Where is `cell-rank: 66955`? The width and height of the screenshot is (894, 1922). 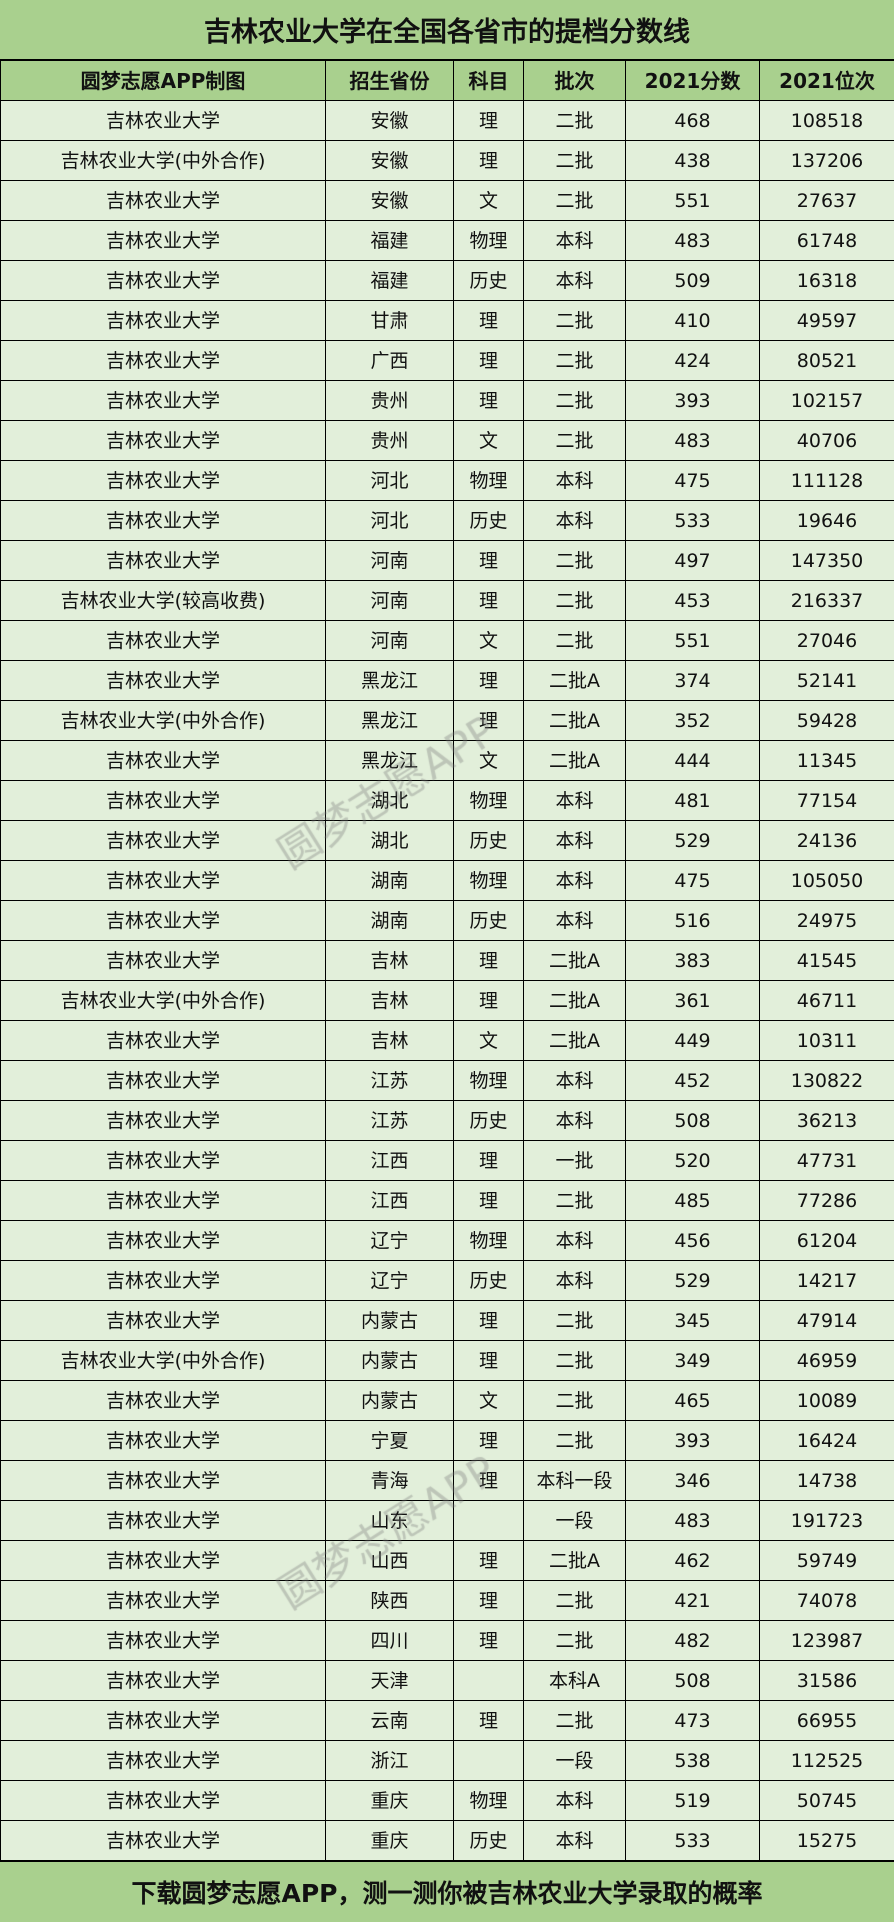 cell-rank: 66955 is located at coordinates (827, 1721).